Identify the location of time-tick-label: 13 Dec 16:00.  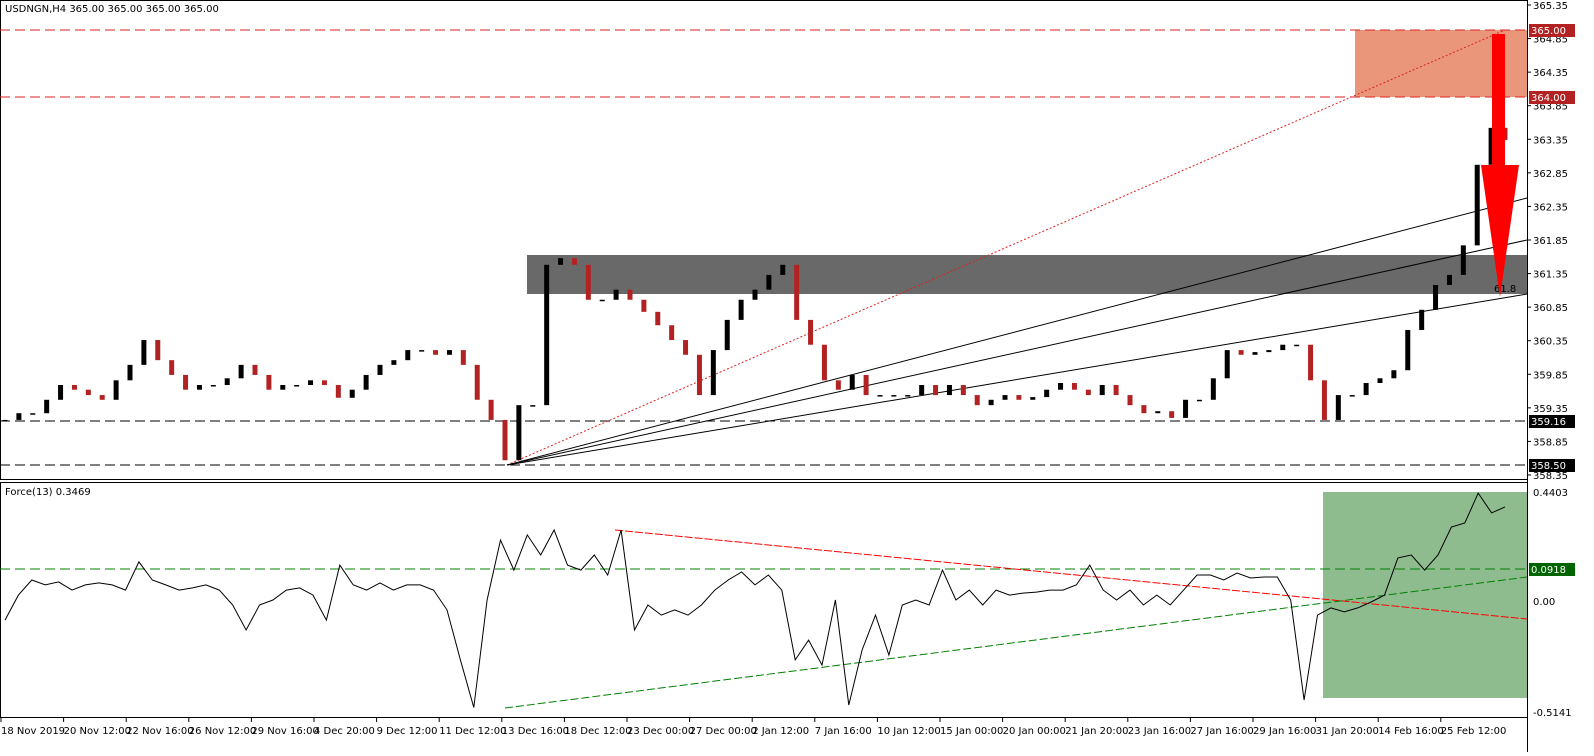
(535, 731).